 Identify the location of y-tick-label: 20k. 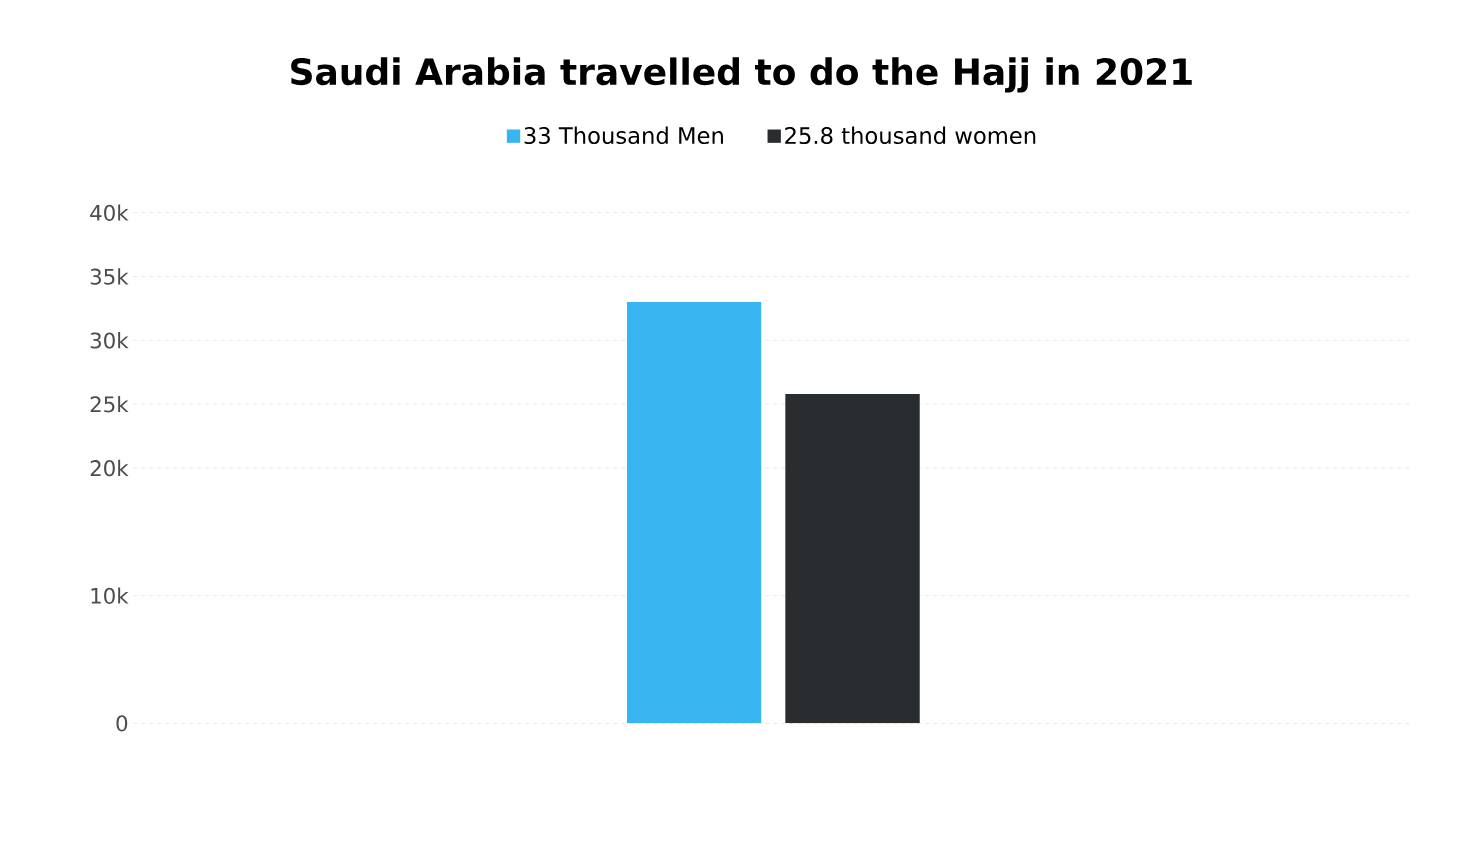
(109, 468).